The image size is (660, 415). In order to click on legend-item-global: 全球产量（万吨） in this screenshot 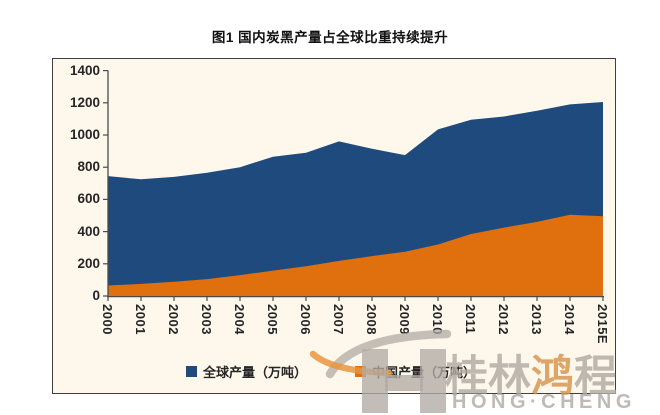, I will do `click(246, 371)`.